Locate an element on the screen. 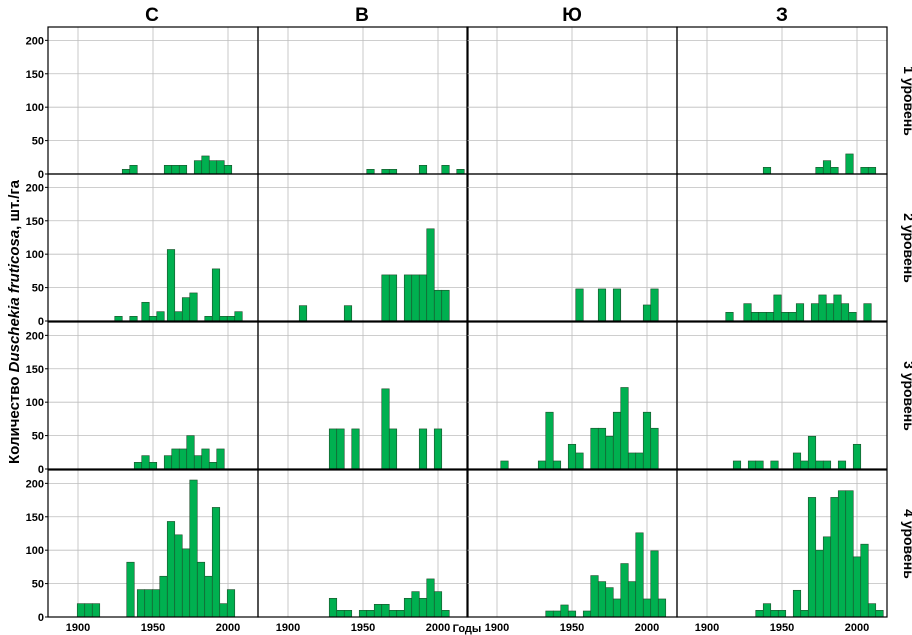 The height and width of the screenshot is (635, 912). x-tick-label: 1900 is located at coordinates (78, 628).